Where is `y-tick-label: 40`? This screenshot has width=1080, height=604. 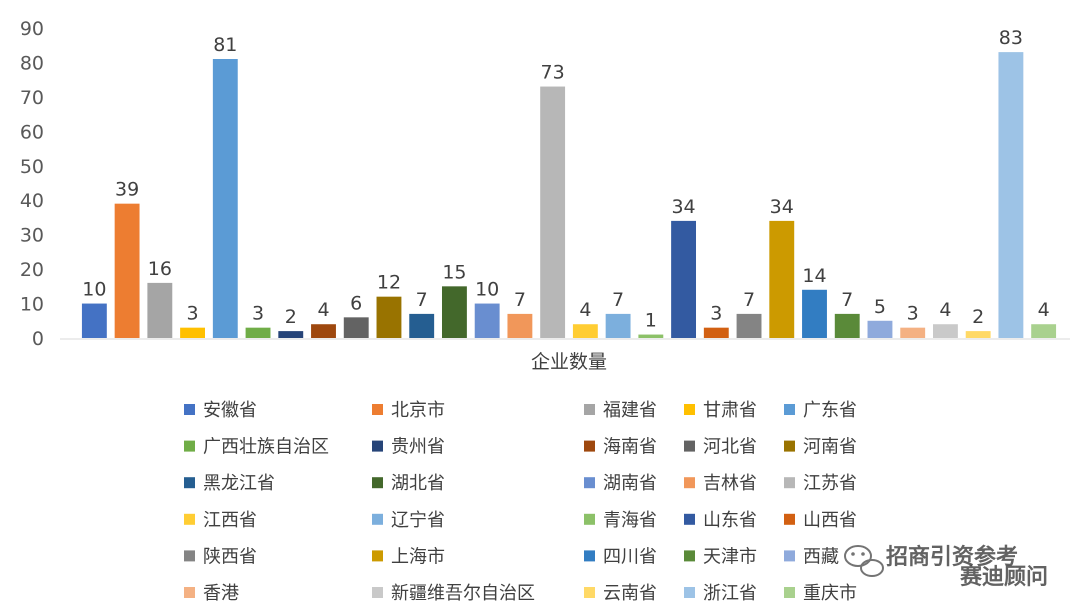
y-tick-label: 40 is located at coordinates (32, 201).